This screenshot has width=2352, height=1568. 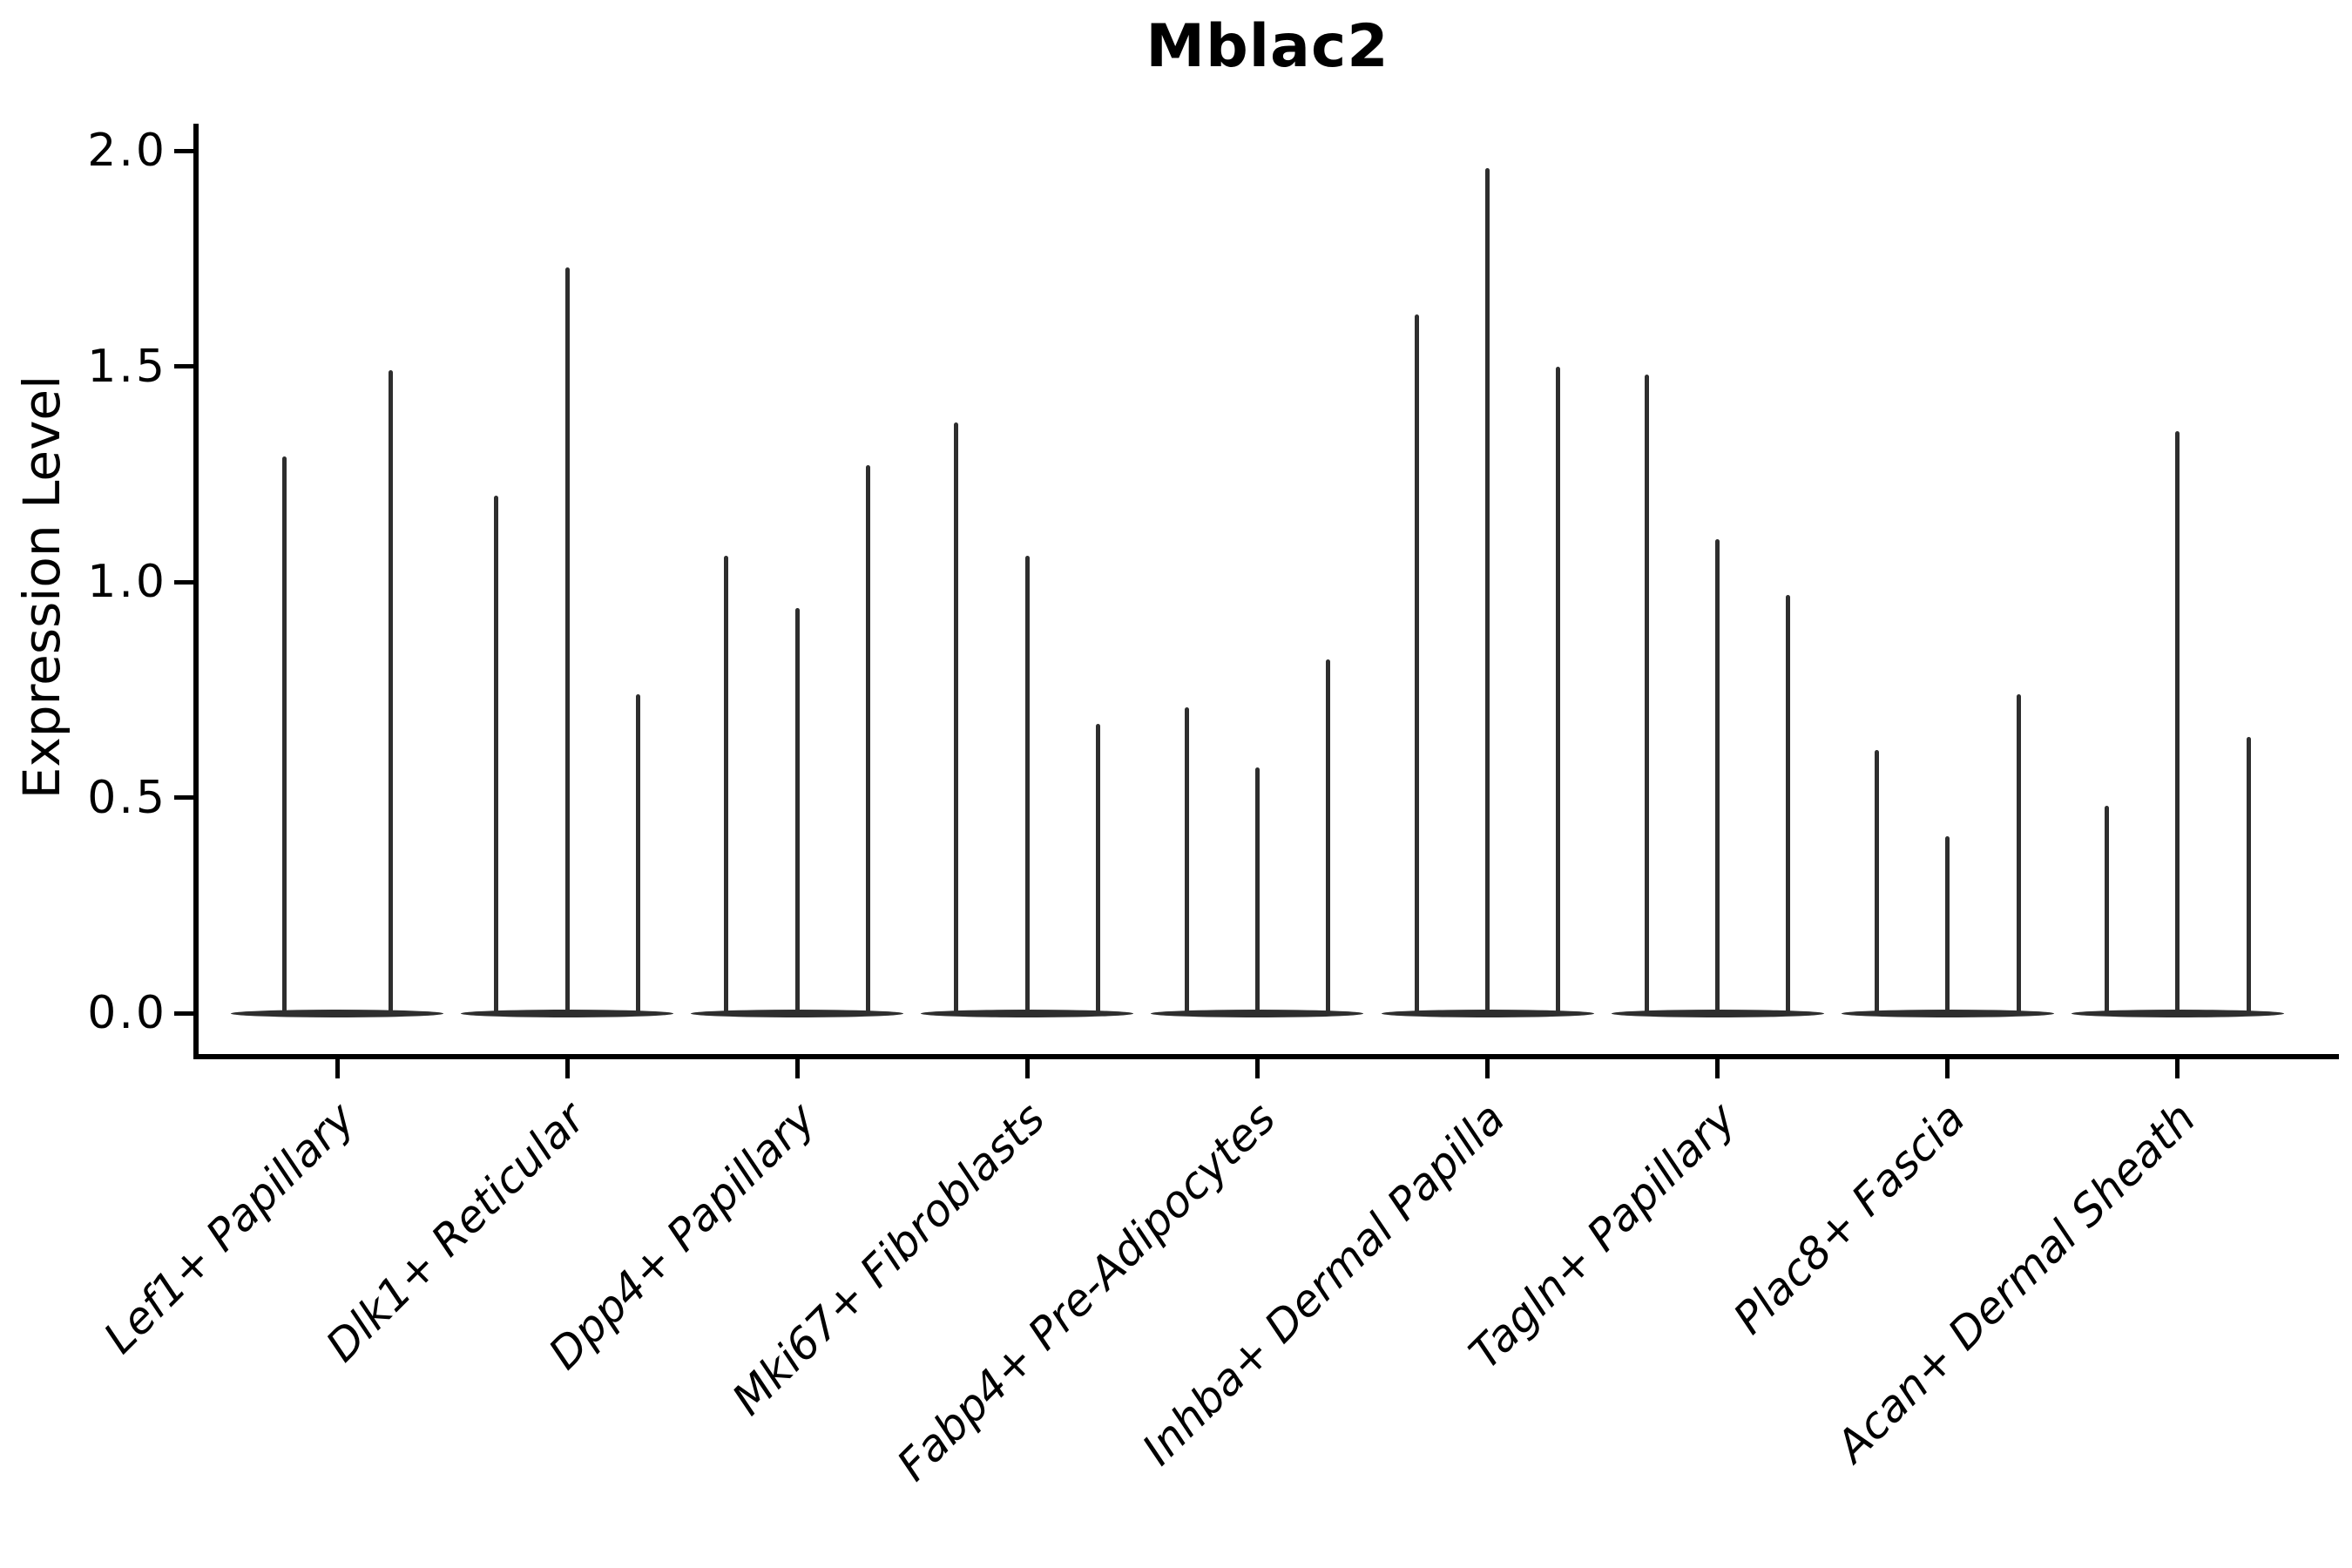 I want to click on x-tick-label-category: Fabp4+ Pre-Adipocytes, so click(x=1086, y=1291).